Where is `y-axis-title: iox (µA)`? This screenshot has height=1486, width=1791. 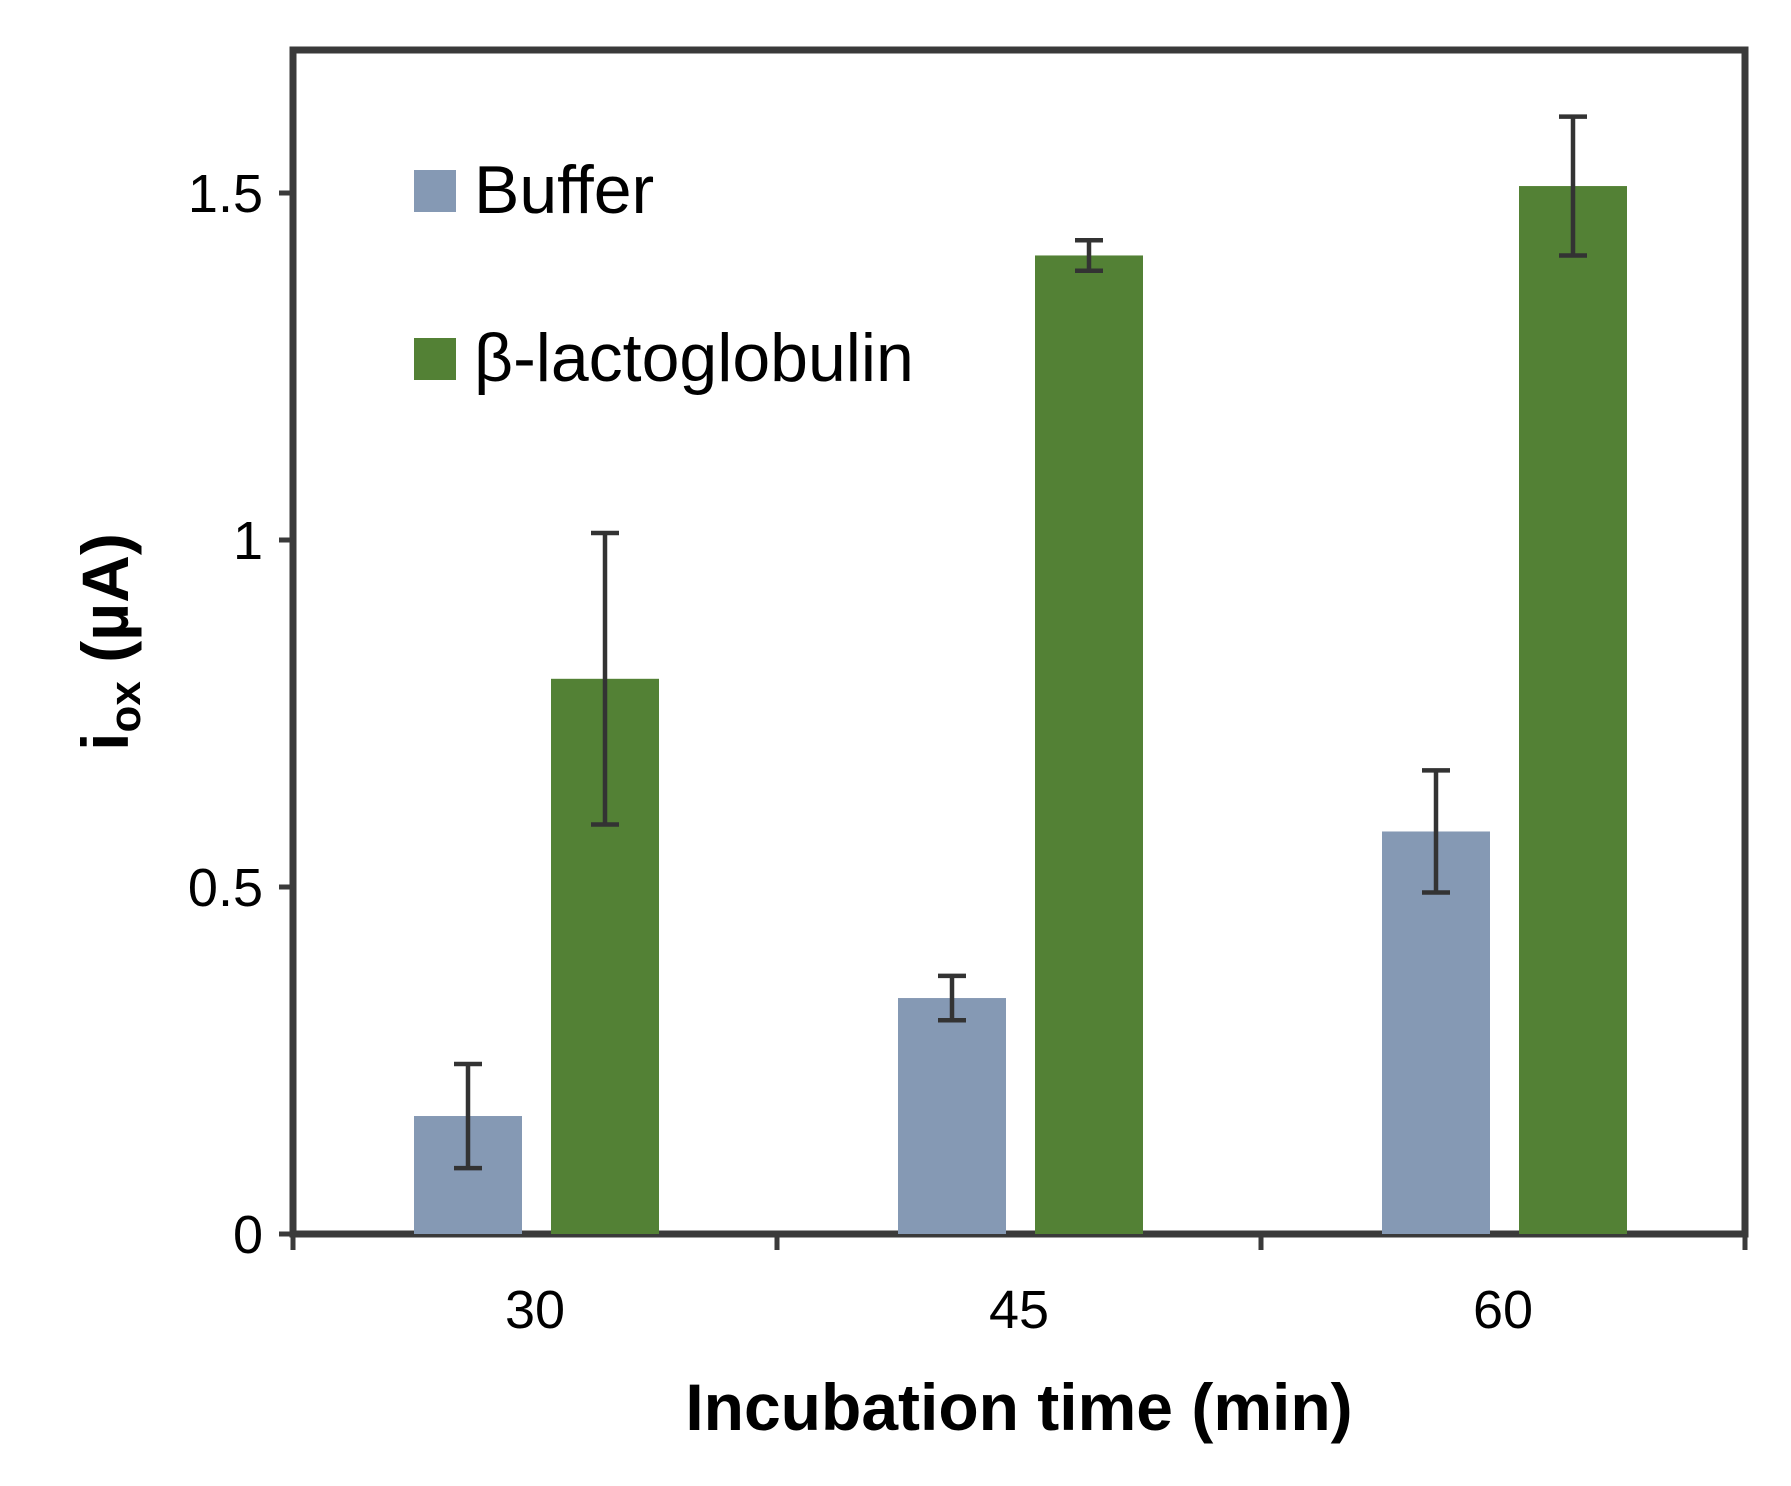
y-axis-title: iox (µA) is located at coordinates (109, 642).